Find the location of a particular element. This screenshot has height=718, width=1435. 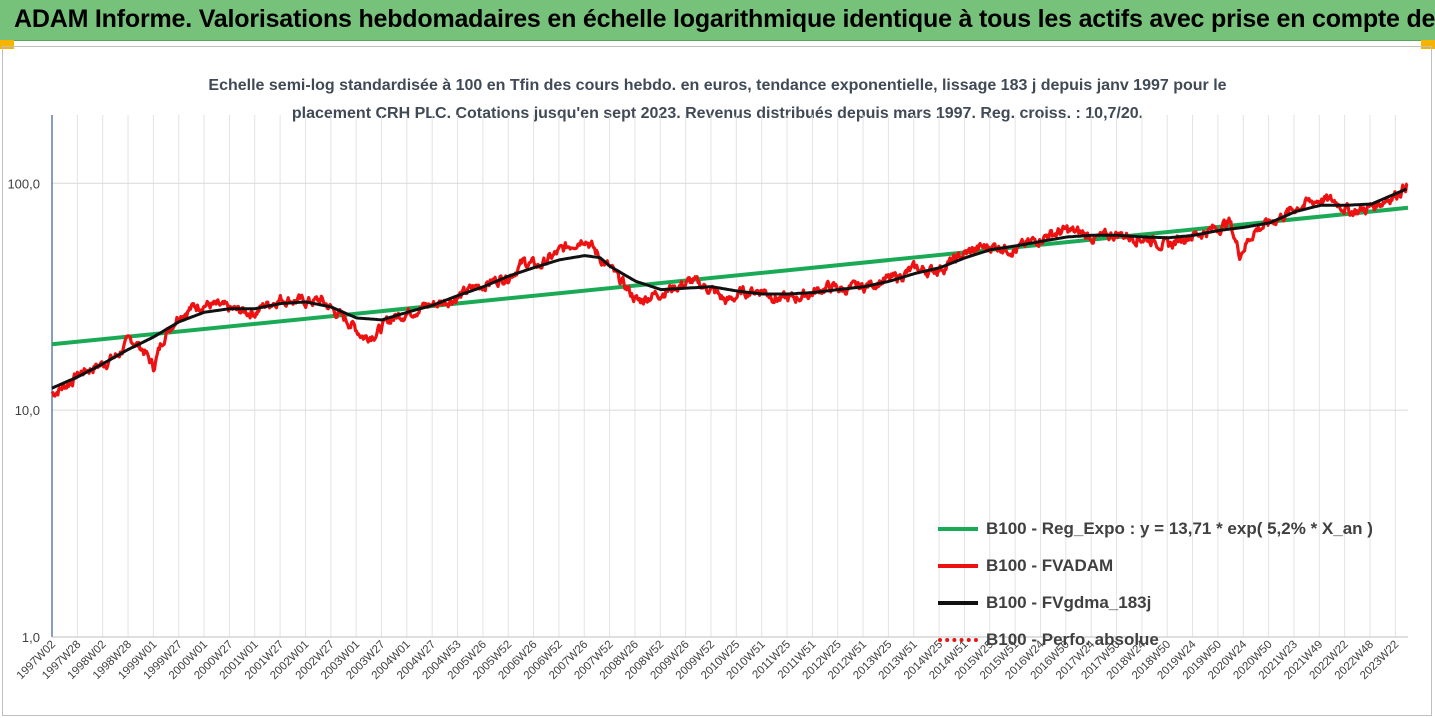

legend-label: B100 - FVADAM is located at coordinates (1050, 565).